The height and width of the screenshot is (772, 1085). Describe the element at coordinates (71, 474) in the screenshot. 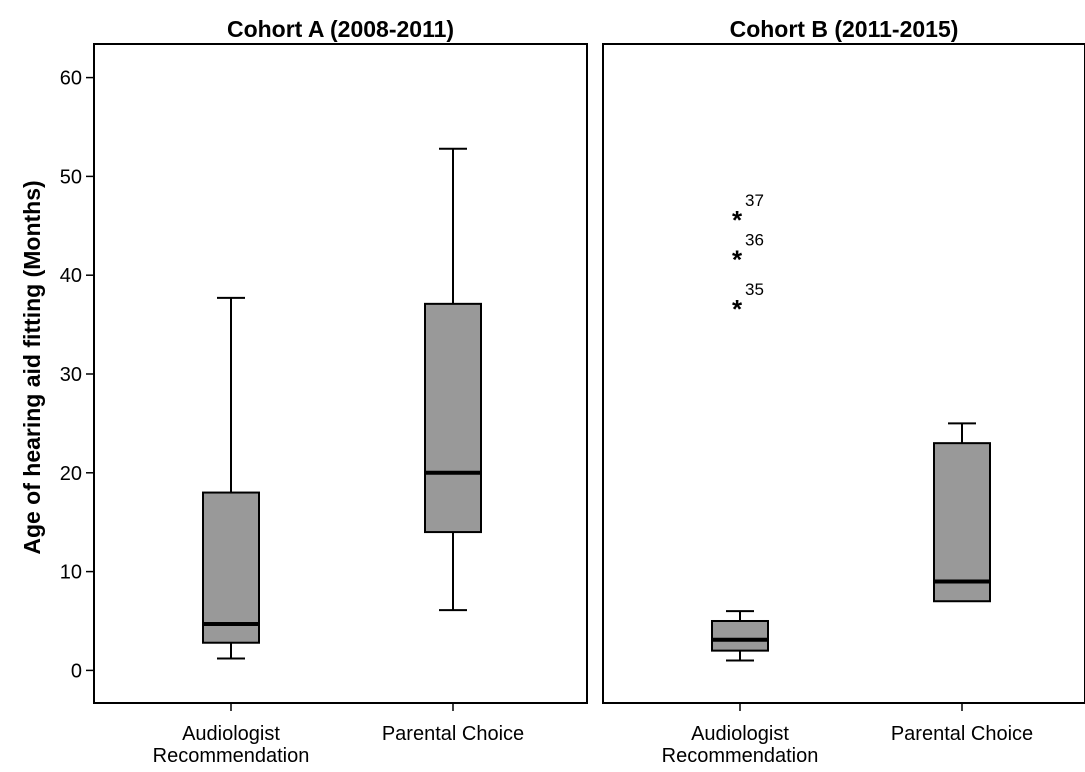

I see `y-tick-label: 20` at that location.